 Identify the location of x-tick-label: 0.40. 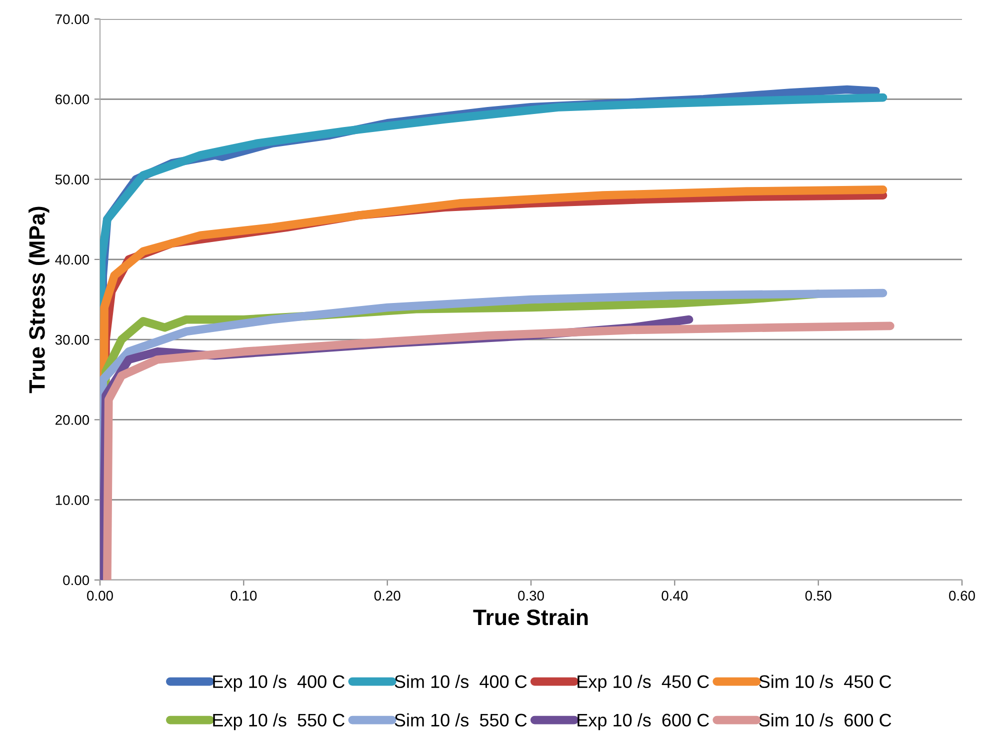
(675, 595).